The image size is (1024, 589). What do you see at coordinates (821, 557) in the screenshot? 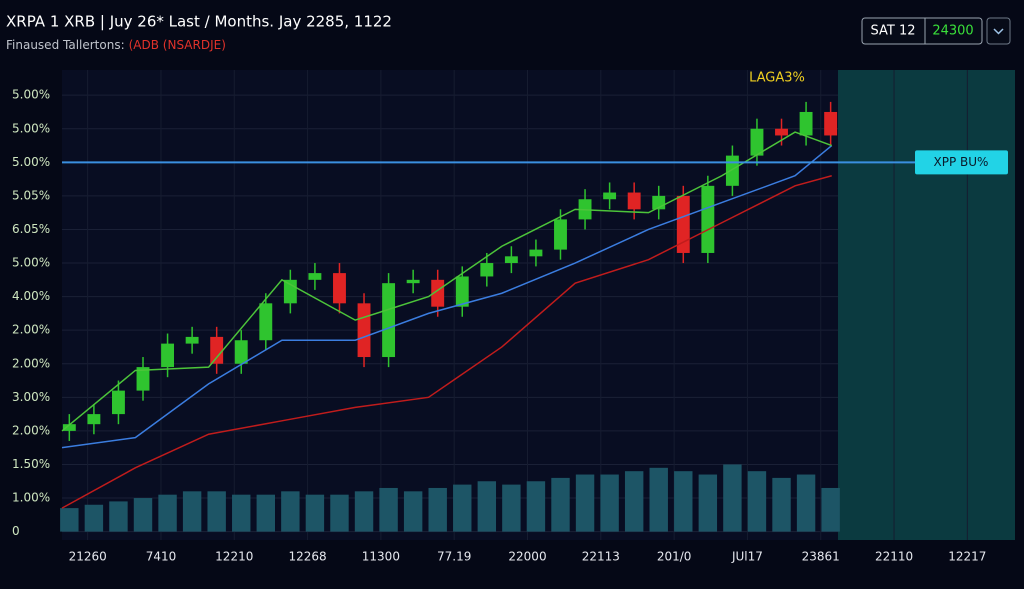
I see `x-tick-label: 23861` at bounding box center [821, 557].